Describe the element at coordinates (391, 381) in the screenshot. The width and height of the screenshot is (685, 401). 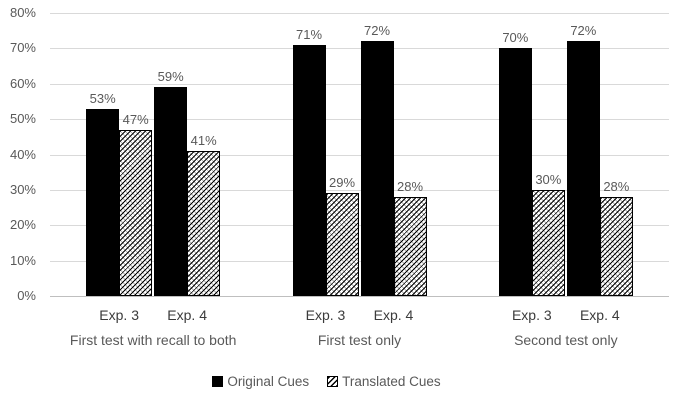
I see `legend-label: Translated Cues` at that location.